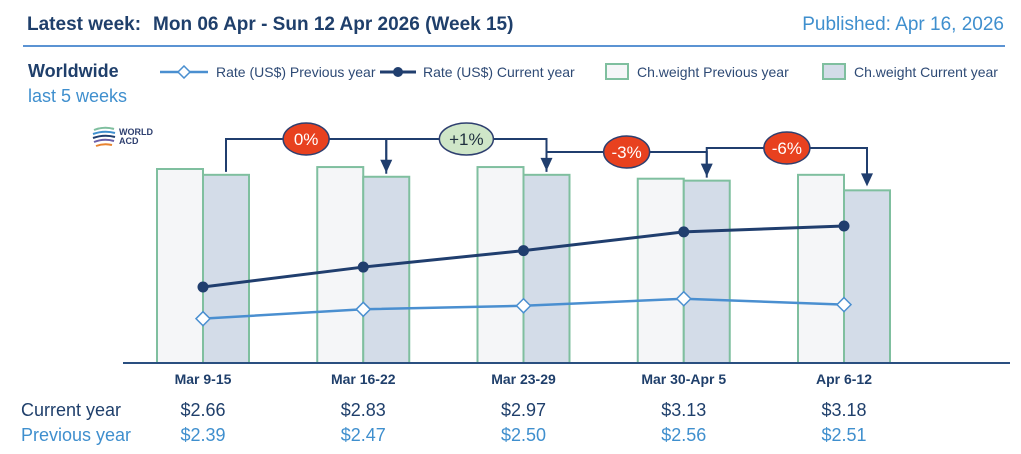 This screenshot has height=454, width=1021. I want to click on latest-week-value: Mon 06 Apr - Sun 12 Apr 2026 (Week 15), so click(333, 24).